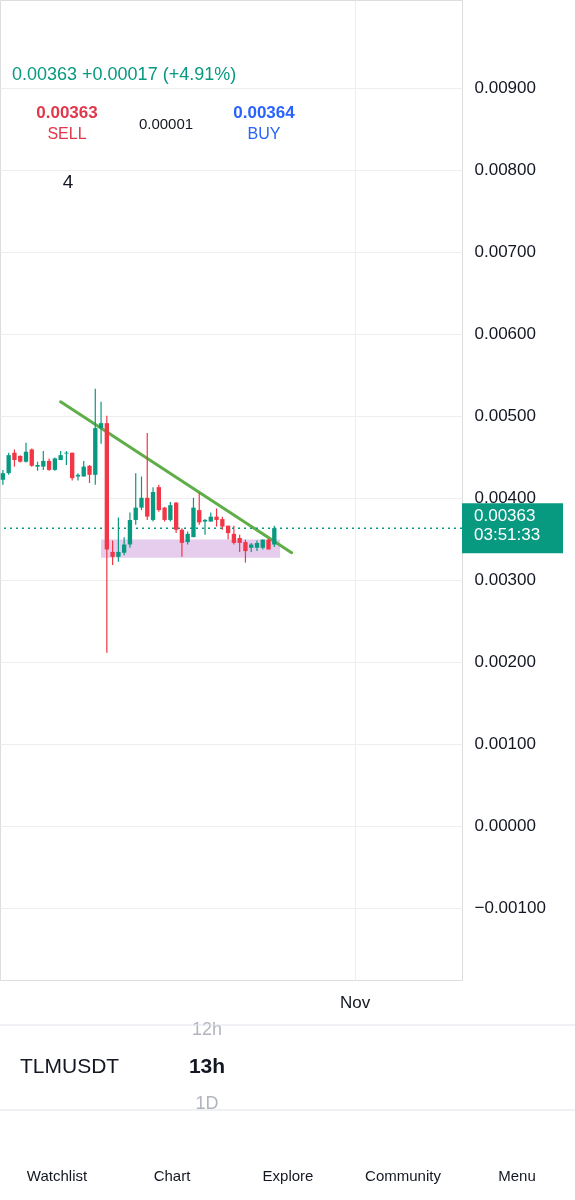  Describe the element at coordinates (166, 123) in the screenshot. I see `annotation: 0.00001` at that location.